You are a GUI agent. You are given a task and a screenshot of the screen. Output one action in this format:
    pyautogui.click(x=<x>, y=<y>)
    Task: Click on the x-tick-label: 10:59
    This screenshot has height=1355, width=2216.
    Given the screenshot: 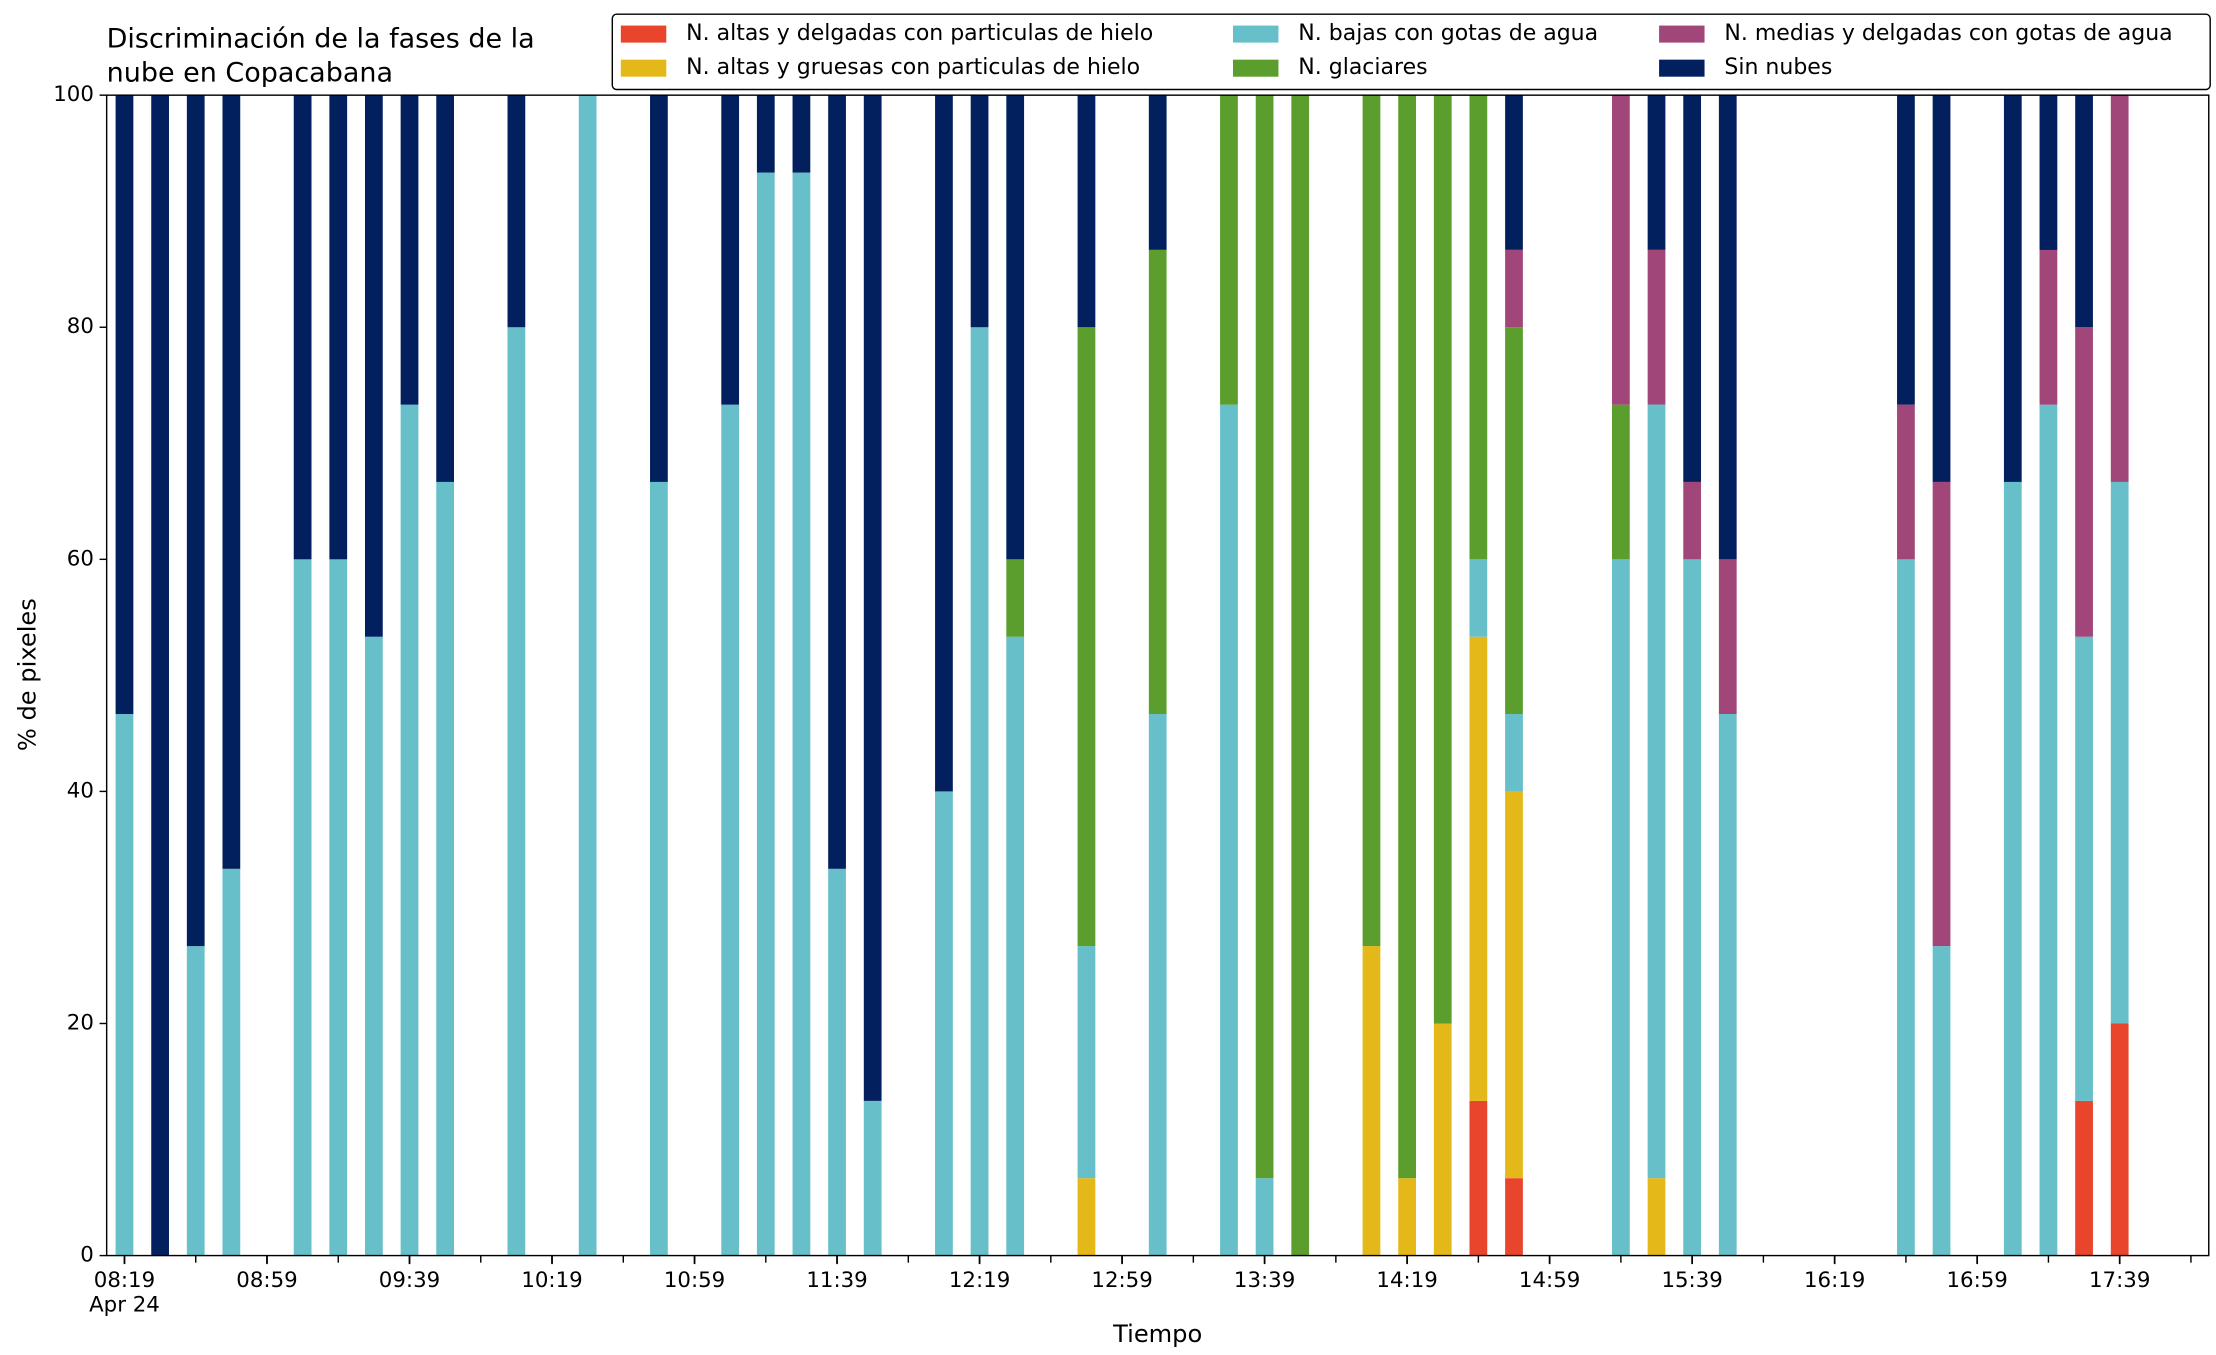 What is the action you would take?
    pyautogui.click(x=694, y=1280)
    